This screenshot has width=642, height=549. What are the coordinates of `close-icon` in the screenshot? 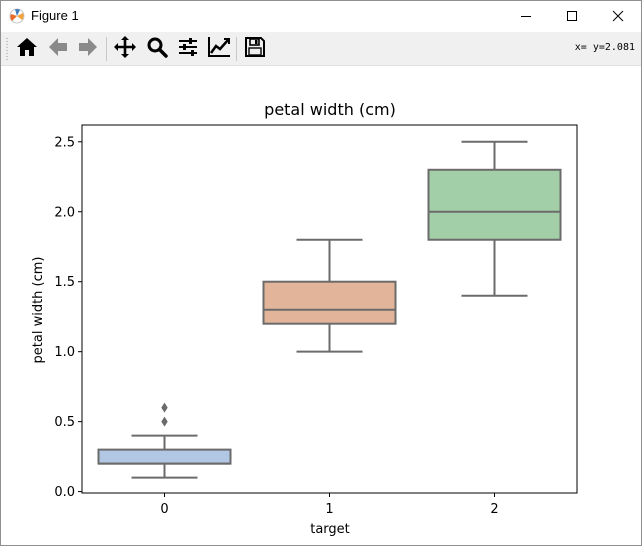 It's located at (618, 16).